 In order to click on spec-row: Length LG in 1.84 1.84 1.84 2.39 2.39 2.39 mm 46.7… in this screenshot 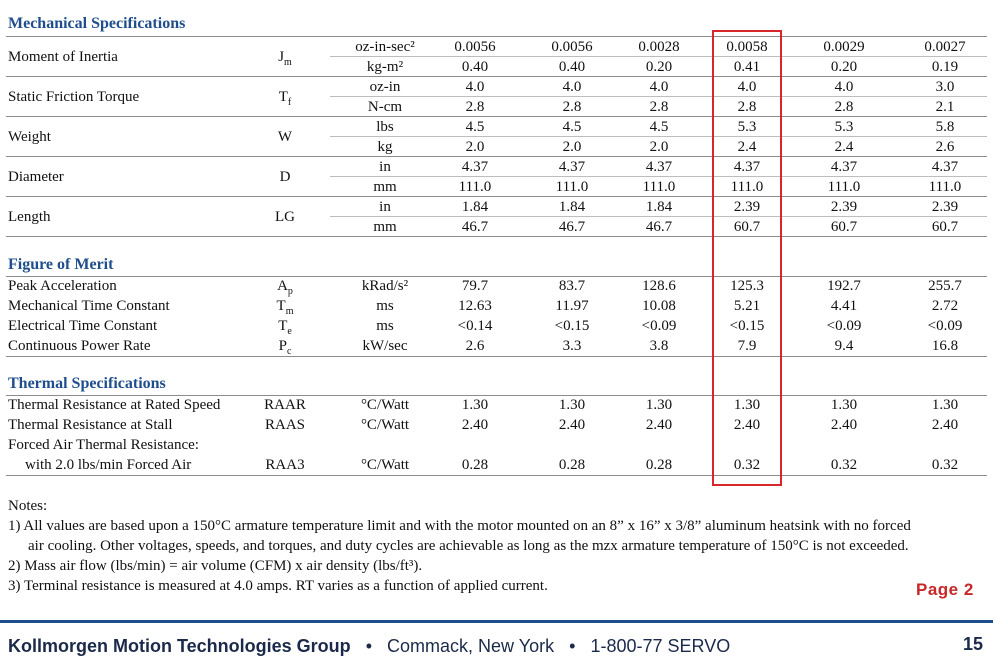, I will do `click(496, 217)`.